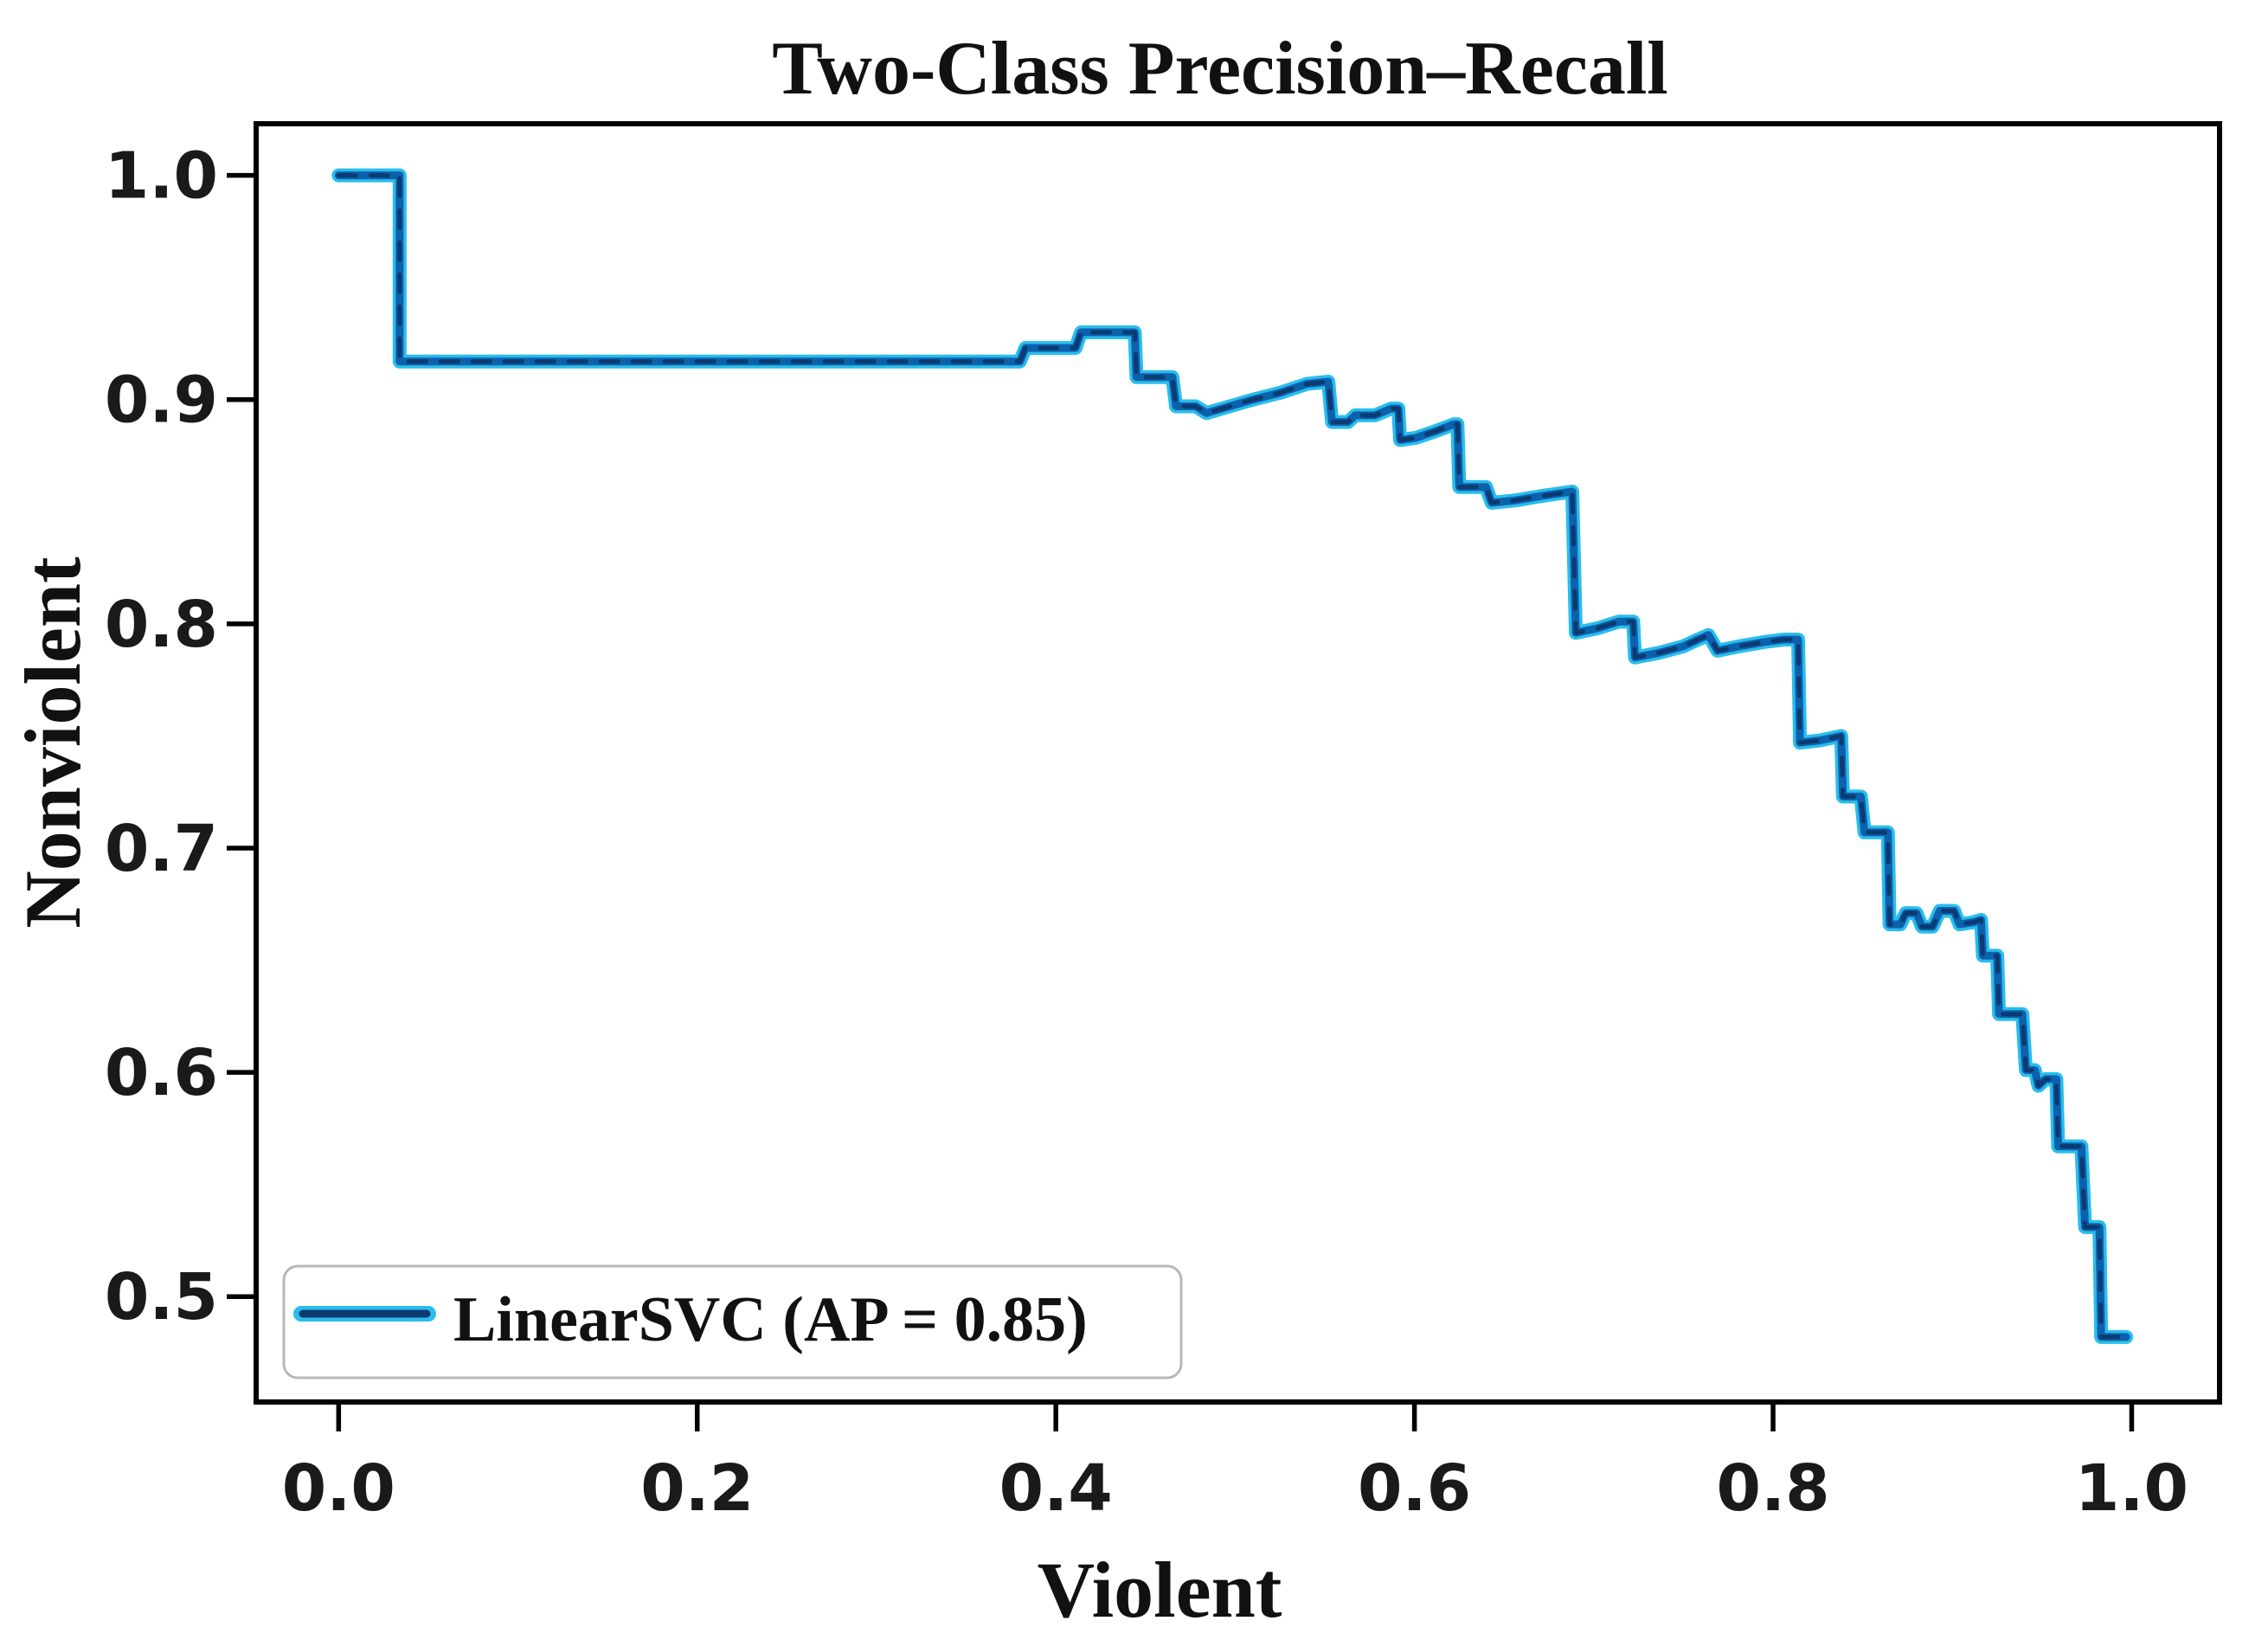 The image size is (2268, 1640). What do you see at coordinates (162, 849) in the screenshot?
I see `y-tick-label: 0.7` at bounding box center [162, 849].